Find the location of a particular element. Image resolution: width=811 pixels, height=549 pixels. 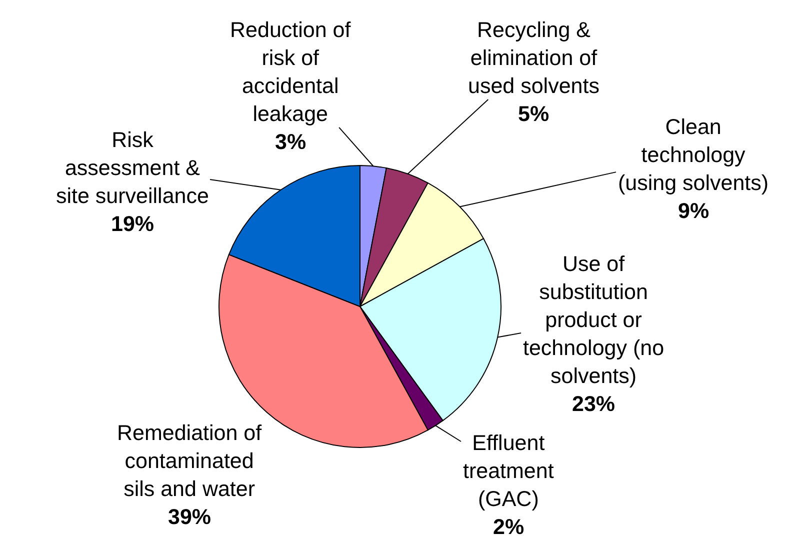

slice-label: Effluent treatment (GAC) is located at coordinates (508, 471).